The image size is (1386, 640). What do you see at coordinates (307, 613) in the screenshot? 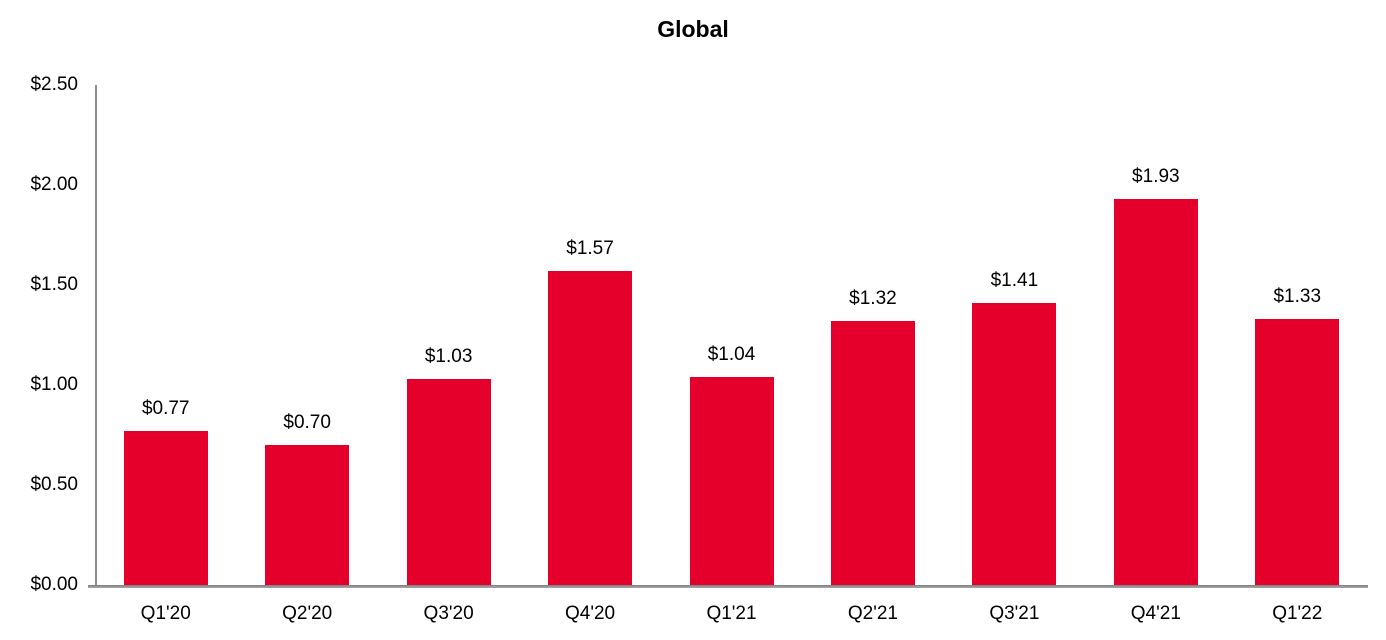
I see `x-axis-tick-label: Q2'20` at bounding box center [307, 613].